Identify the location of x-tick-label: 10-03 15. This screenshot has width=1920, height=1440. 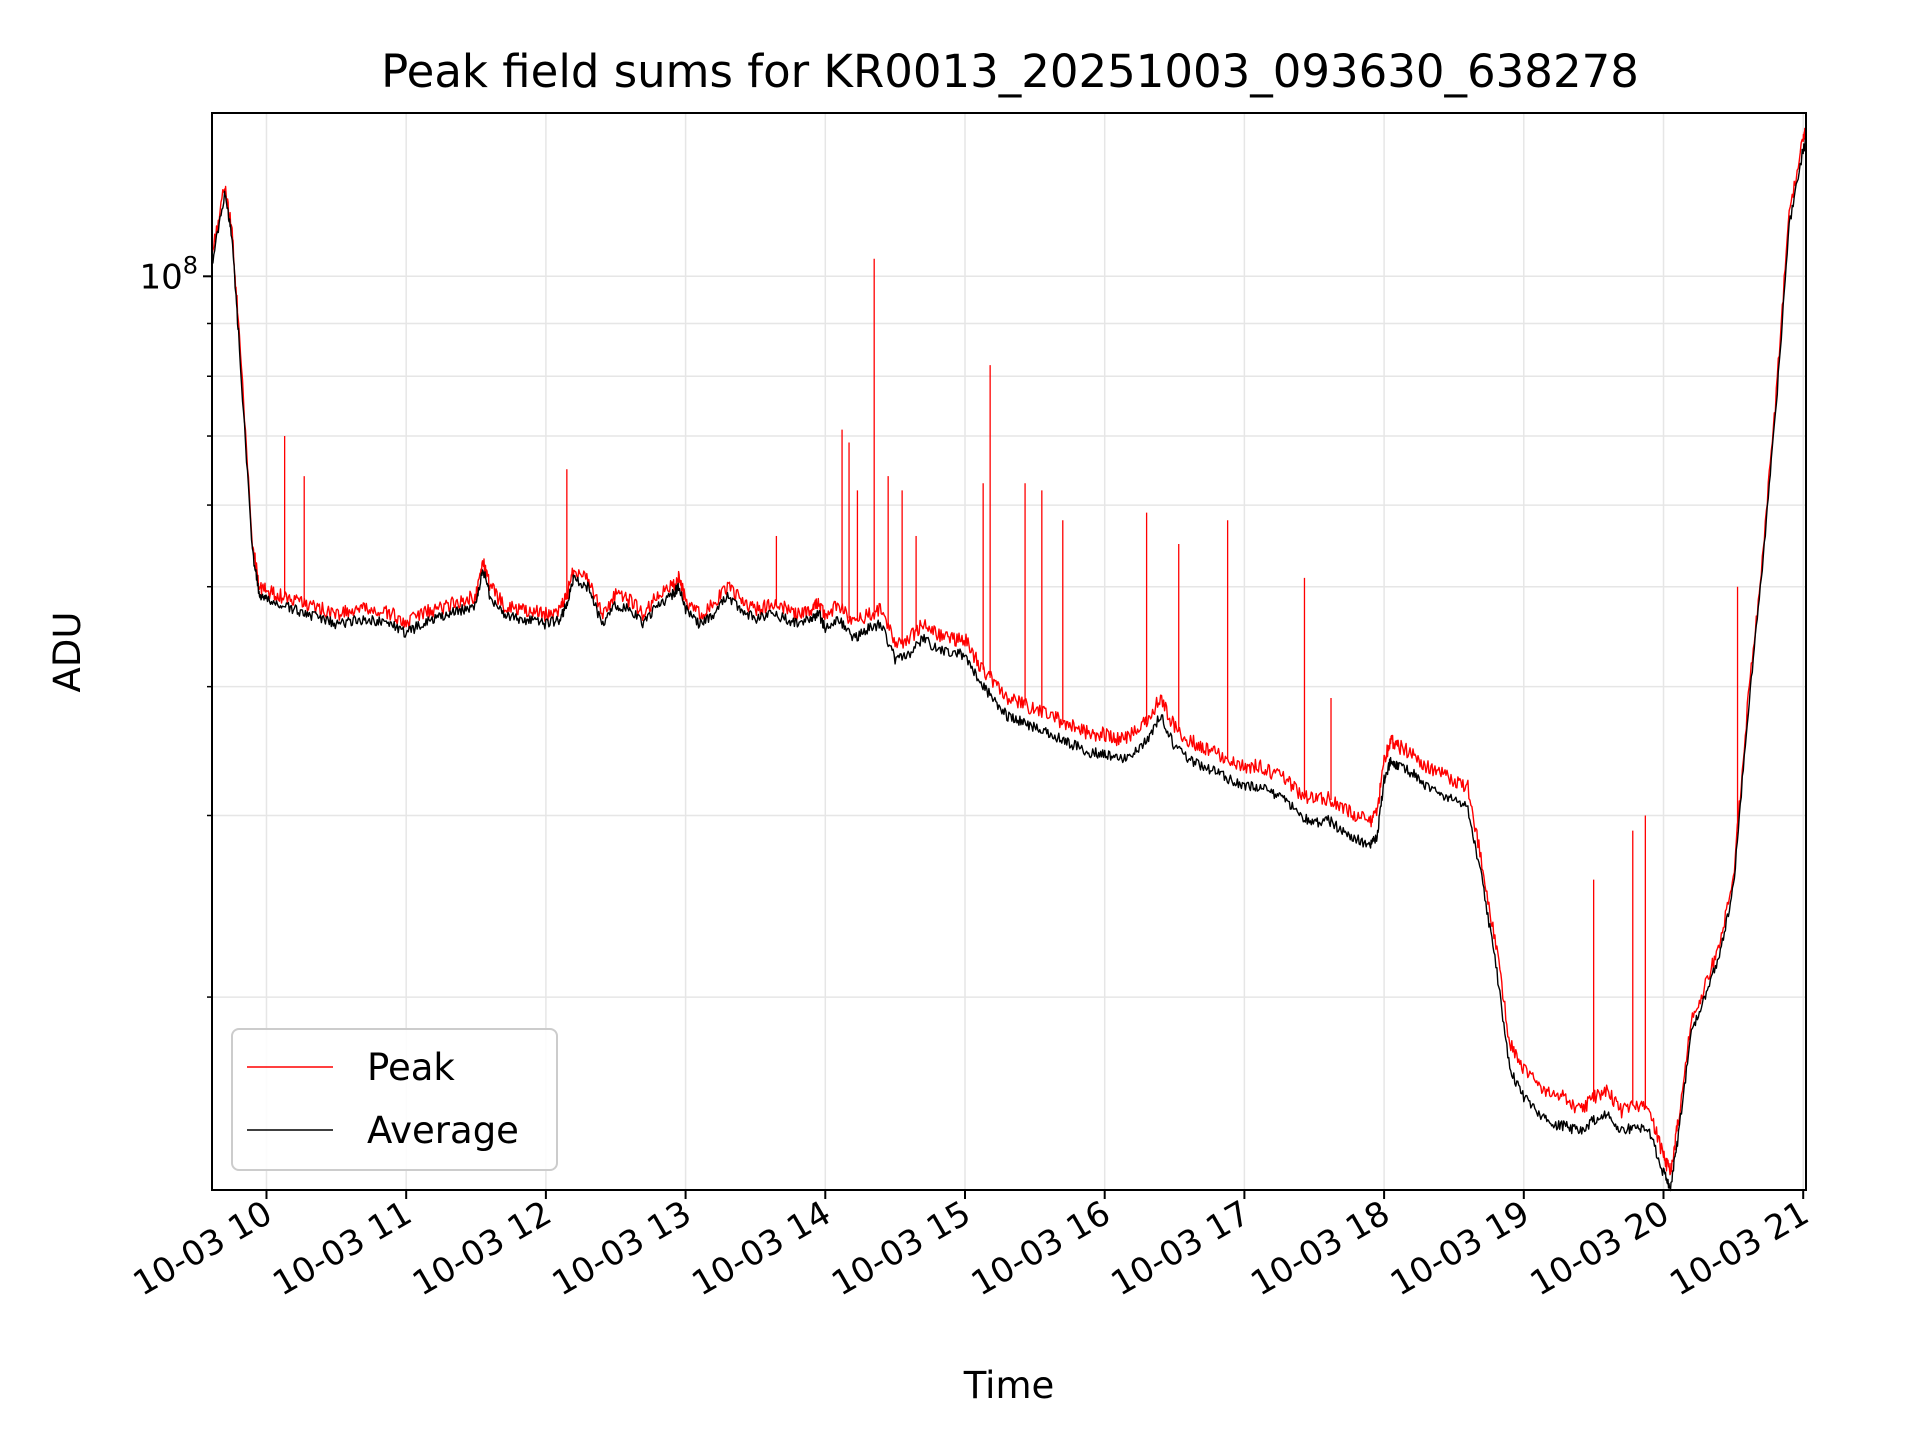
(901, 1248).